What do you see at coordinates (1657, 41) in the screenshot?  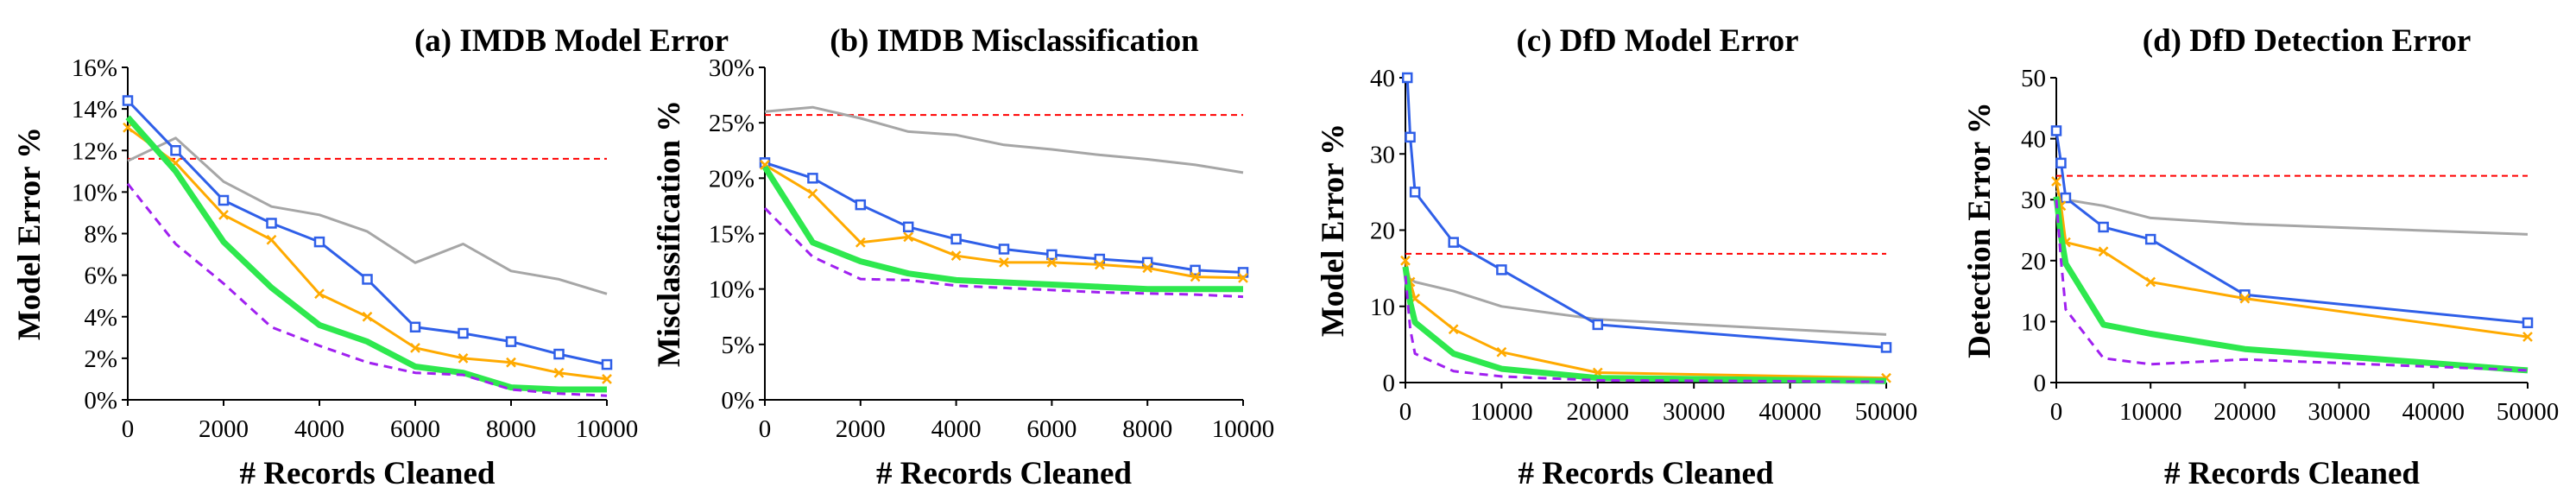 I see `chart-title: (c) DfD Model Error` at bounding box center [1657, 41].